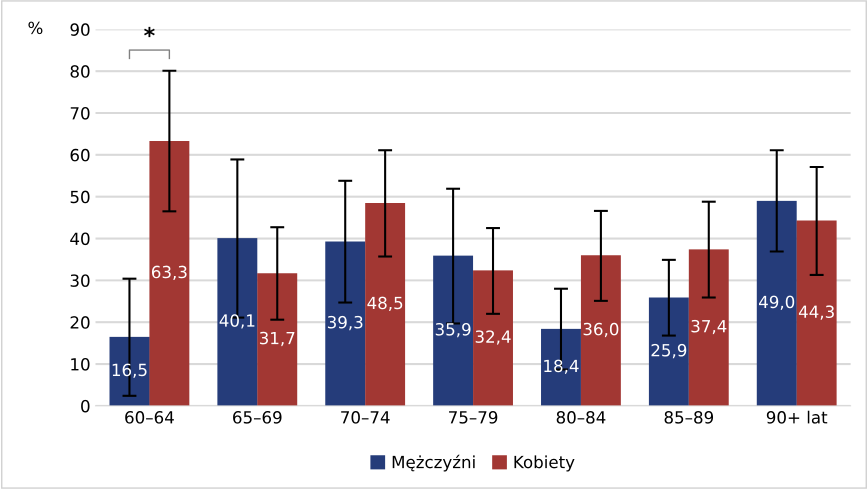  What do you see at coordinates (689, 417) in the screenshot?
I see `x-tick-label: 85–89` at bounding box center [689, 417].